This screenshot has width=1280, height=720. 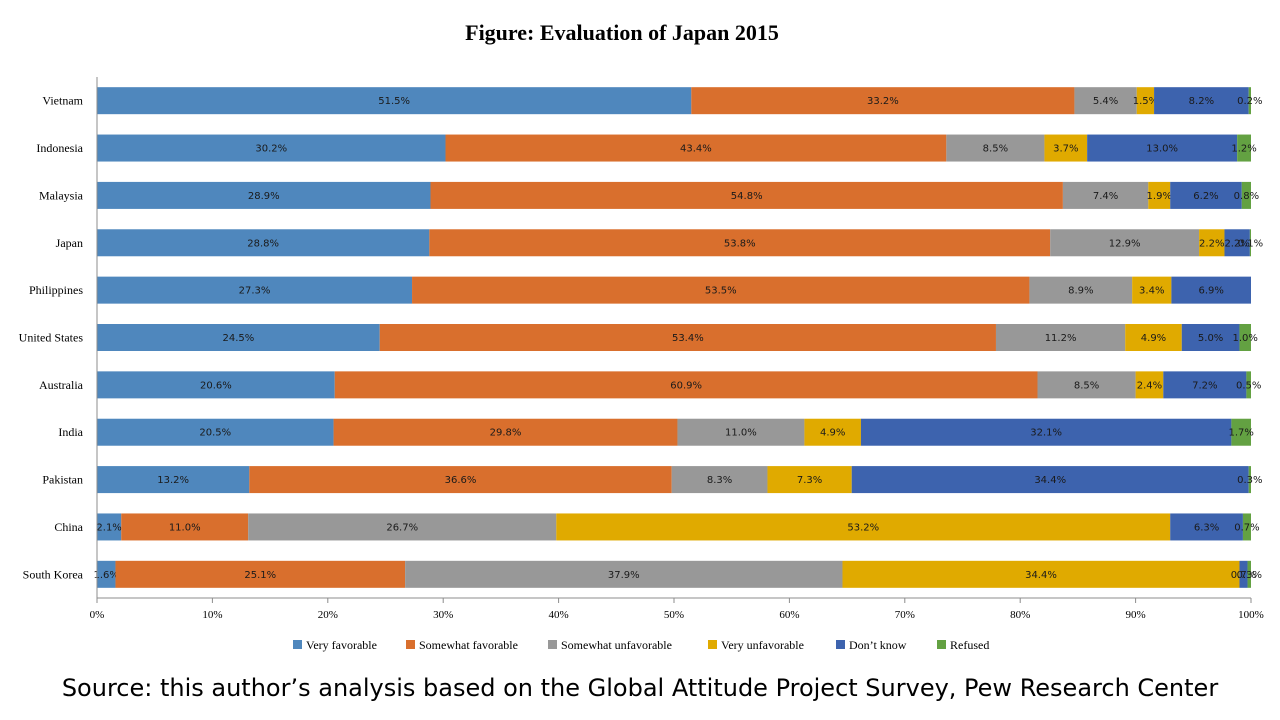 What do you see at coordinates (61, 385) in the screenshot?
I see `category-label: Australia` at bounding box center [61, 385].